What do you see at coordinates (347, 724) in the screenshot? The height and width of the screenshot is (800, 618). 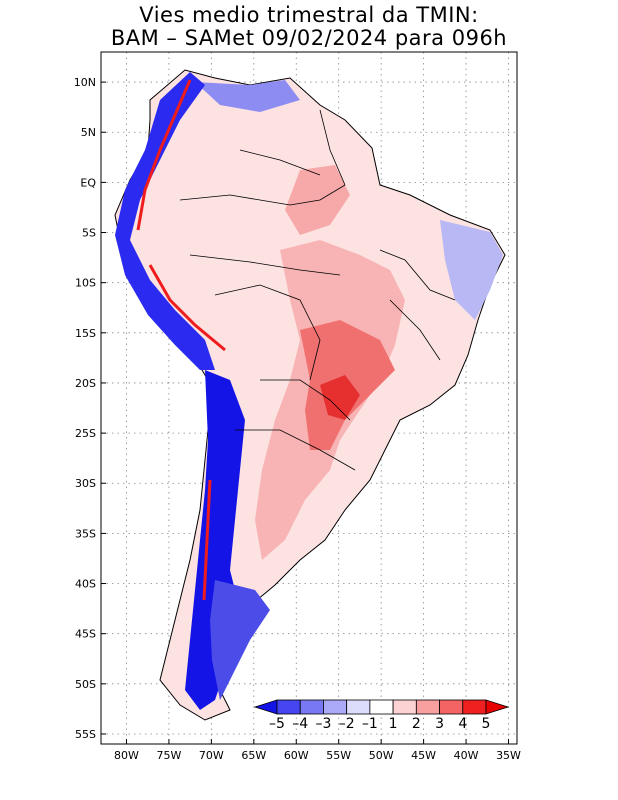 I see `colorbar-label: –2` at bounding box center [347, 724].